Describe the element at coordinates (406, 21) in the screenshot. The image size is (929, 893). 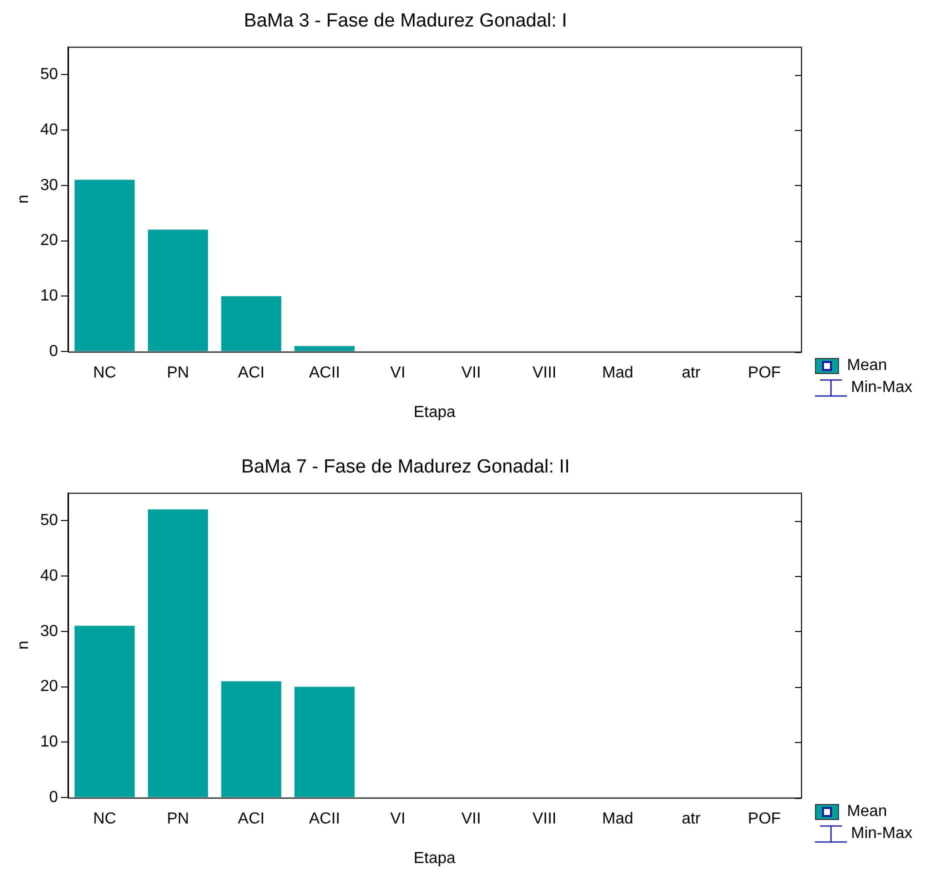
I see `chart-title: BaMa 3 - Fase de Madurez Gonadal: I` at that location.